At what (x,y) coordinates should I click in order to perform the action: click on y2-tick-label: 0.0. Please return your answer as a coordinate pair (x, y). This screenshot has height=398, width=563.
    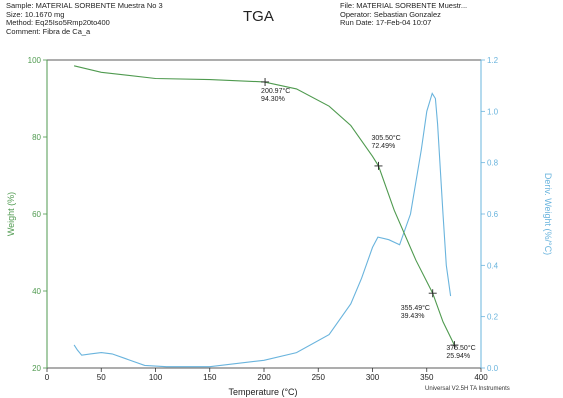
    Looking at the image, I should click on (493, 368).